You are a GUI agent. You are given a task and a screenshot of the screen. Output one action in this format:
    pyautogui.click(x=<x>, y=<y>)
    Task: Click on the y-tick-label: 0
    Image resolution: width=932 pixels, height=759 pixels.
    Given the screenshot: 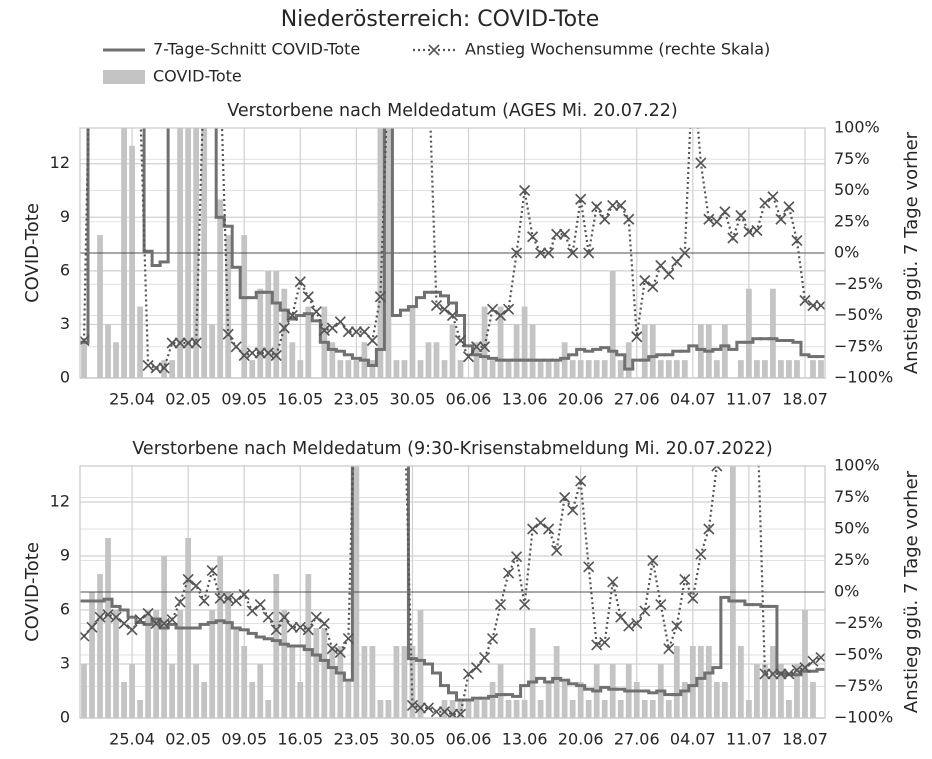 What is the action you would take?
    pyautogui.click(x=65, y=377)
    